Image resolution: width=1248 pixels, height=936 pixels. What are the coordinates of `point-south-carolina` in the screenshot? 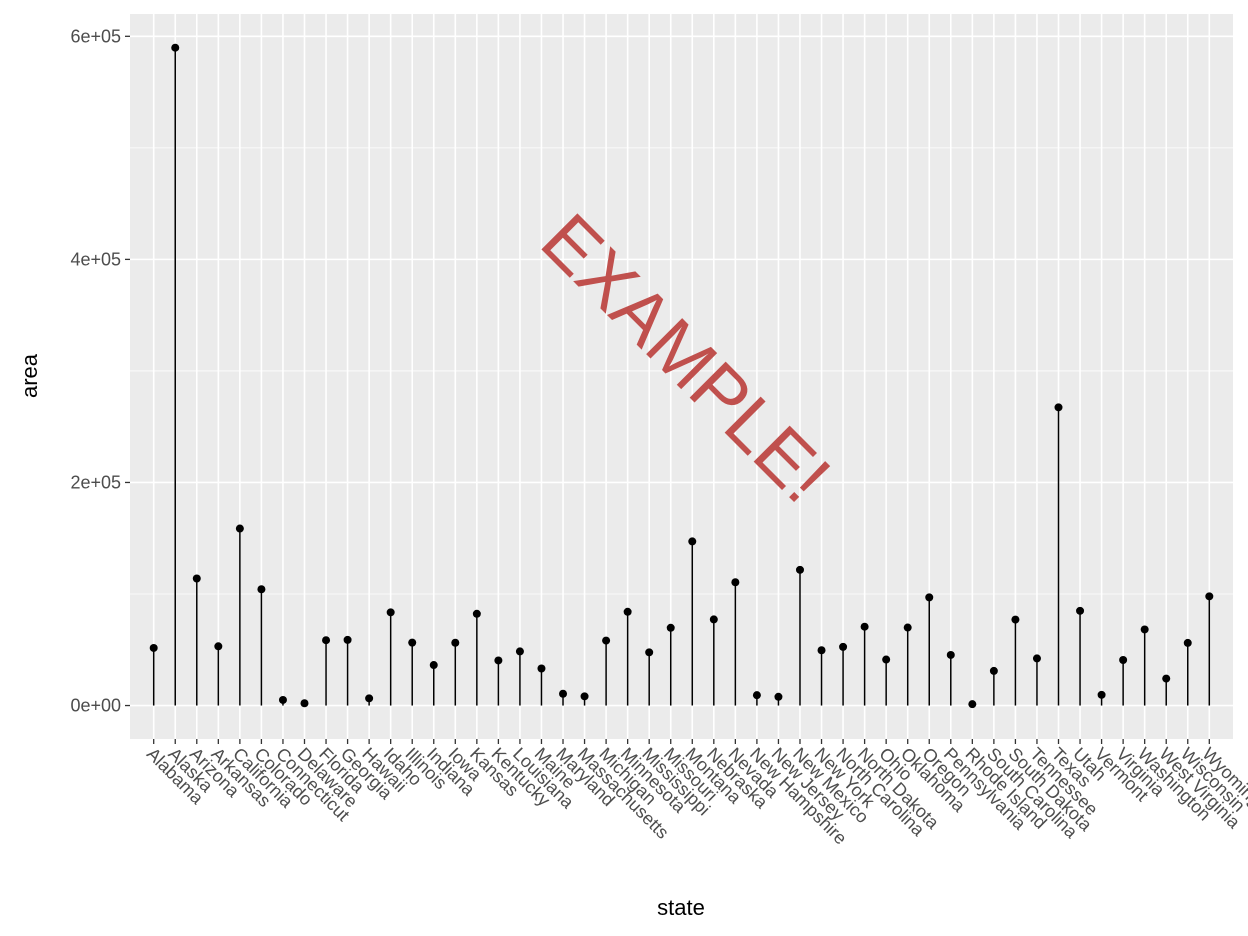 It's located at (993, 670).